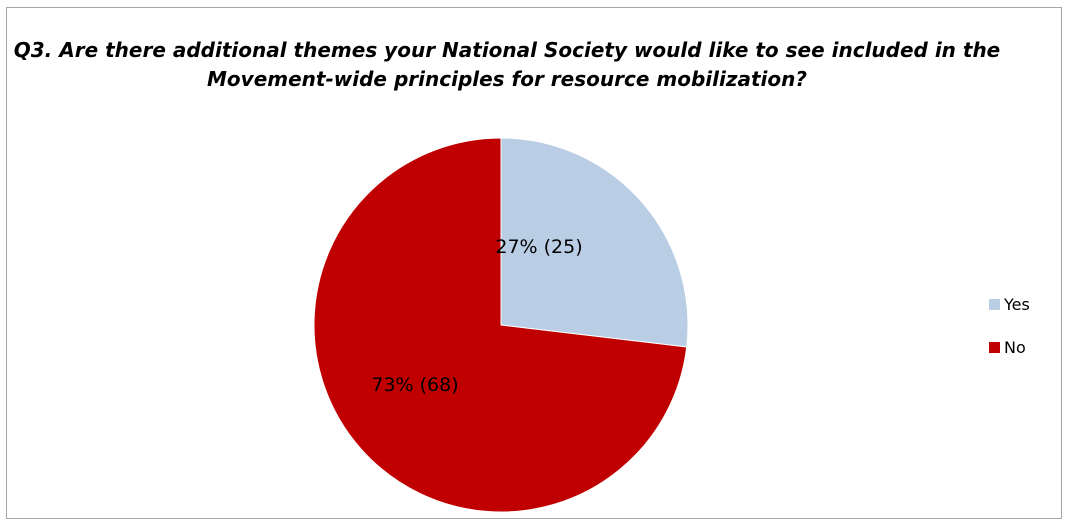 This screenshot has width=1066, height=527. Describe the element at coordinates (994, 304) in the screenshot. I see `legend-swatch-yes` at that location.